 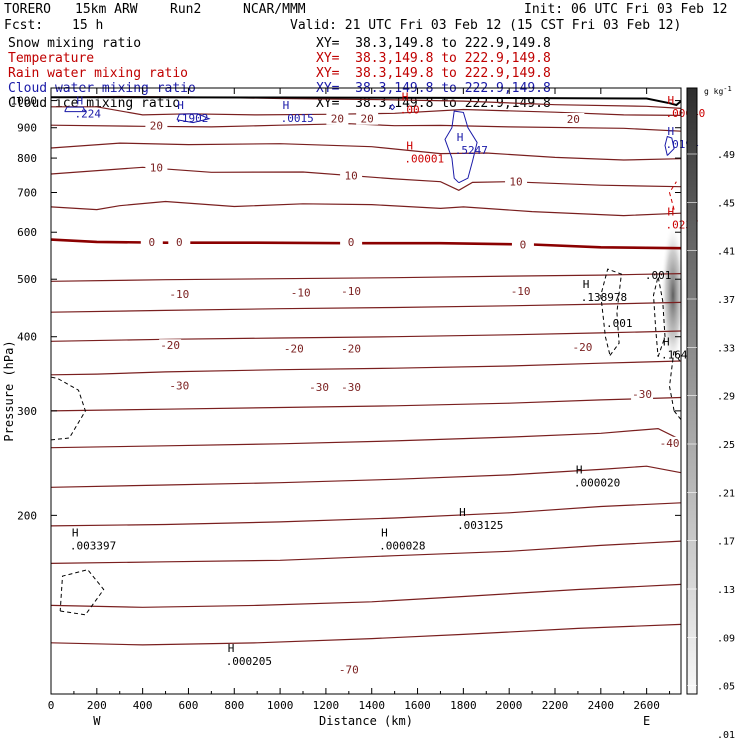 What do you see at coordinates (27, 279) in the screenshot?
I see `y-tick-label: 500` at bounding box center [27, 279].